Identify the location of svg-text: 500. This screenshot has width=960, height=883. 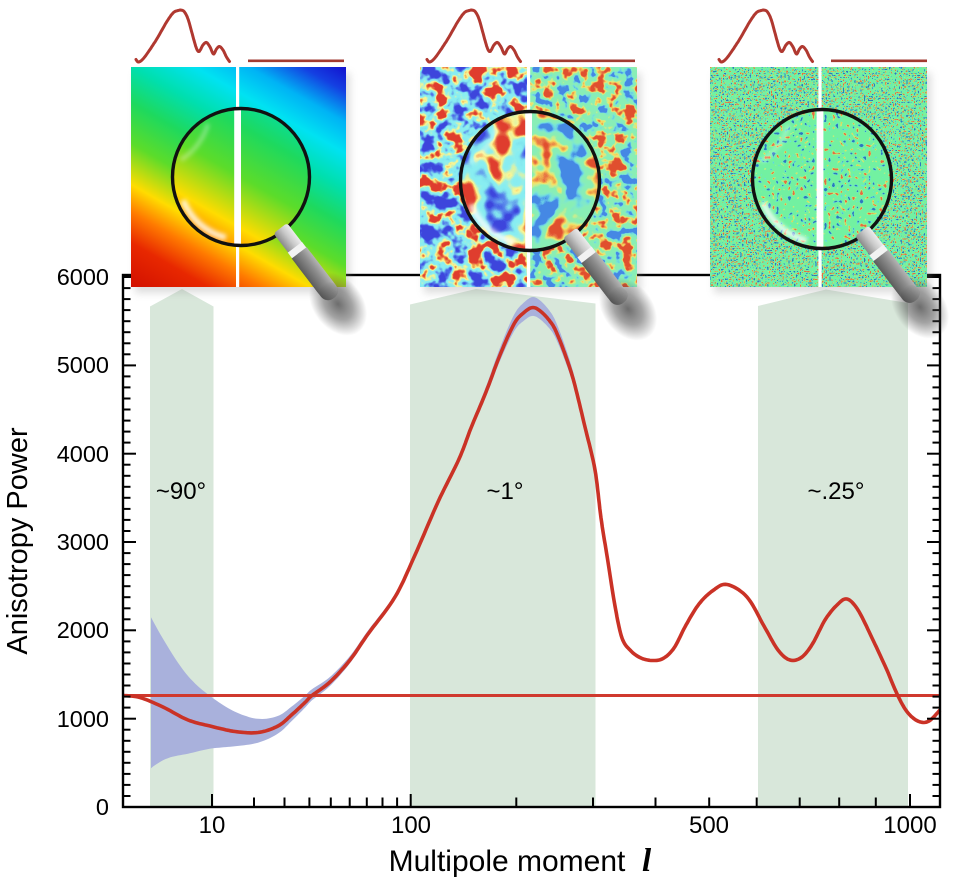
(709, 825).